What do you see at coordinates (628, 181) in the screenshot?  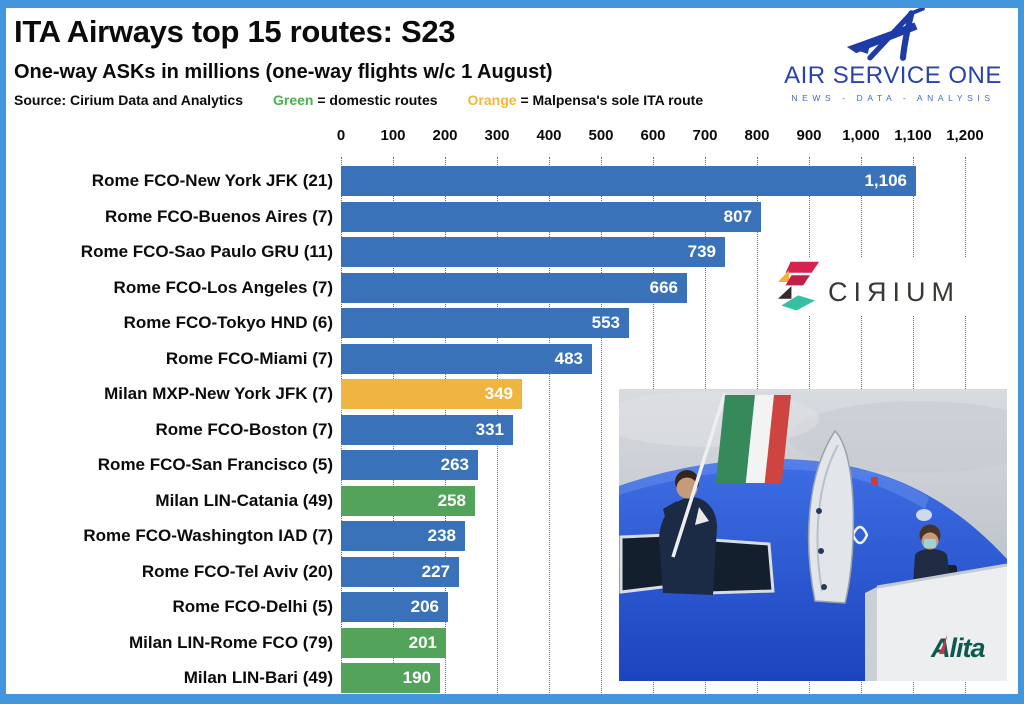 I see `bar-international: 1,106` at bounding box center [628, 181].